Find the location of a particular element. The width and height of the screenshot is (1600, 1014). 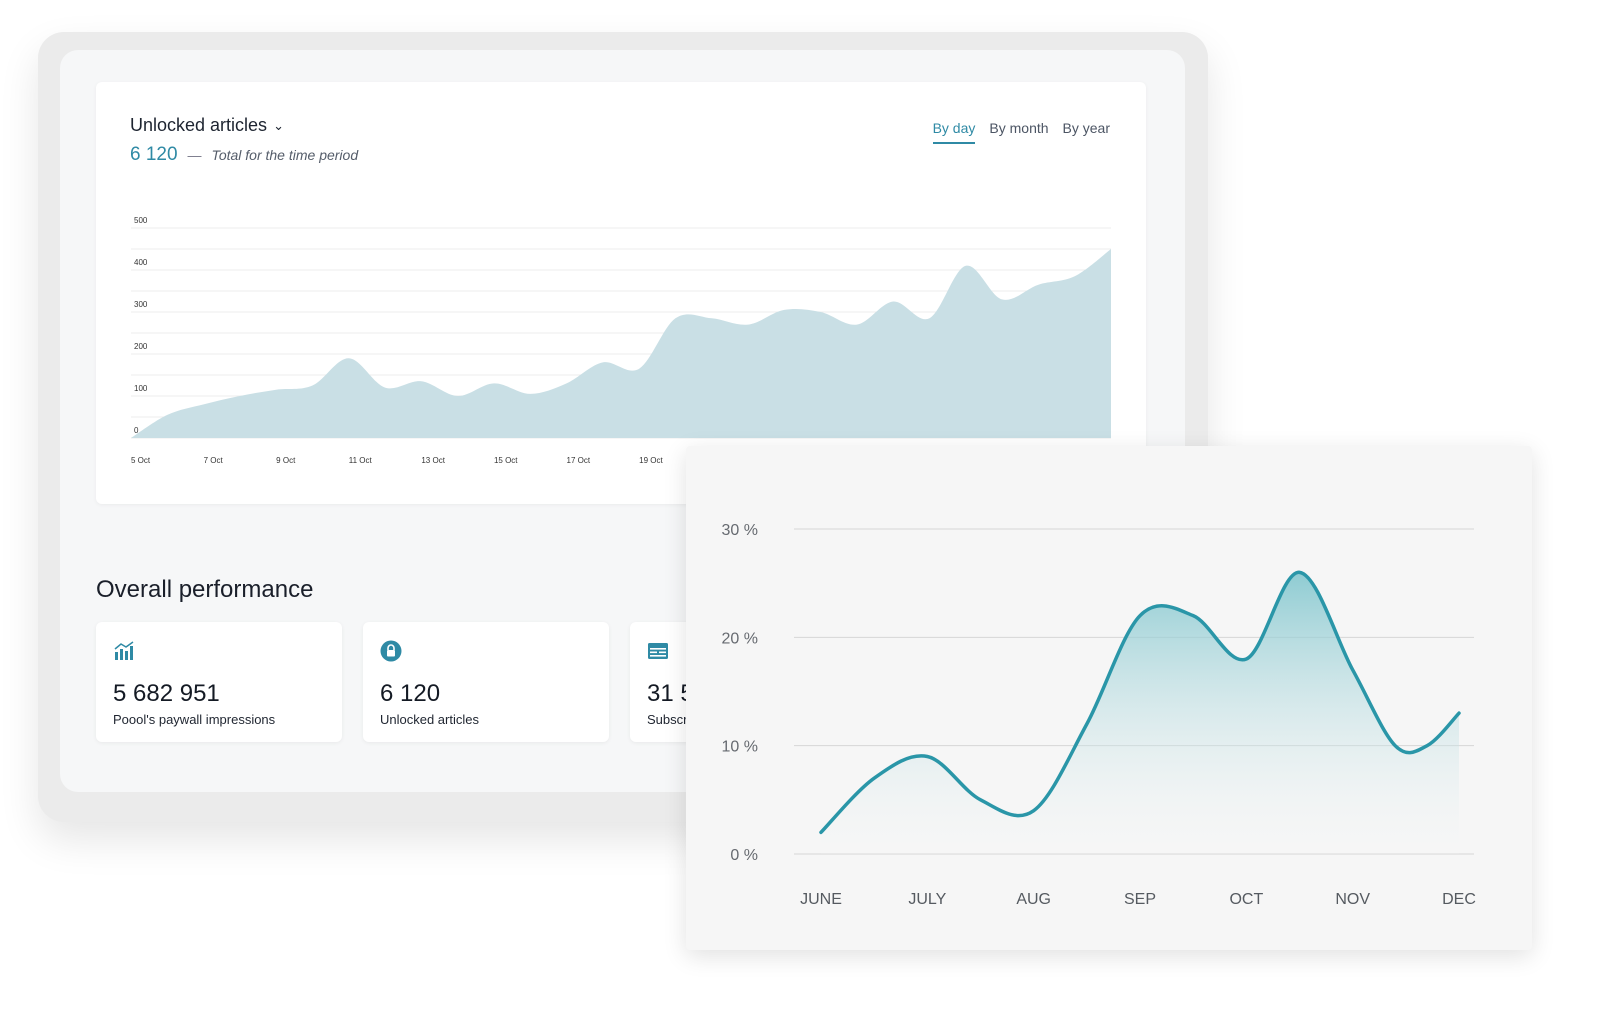

x-tick-label: JULY is located at coordinates (927, 899).